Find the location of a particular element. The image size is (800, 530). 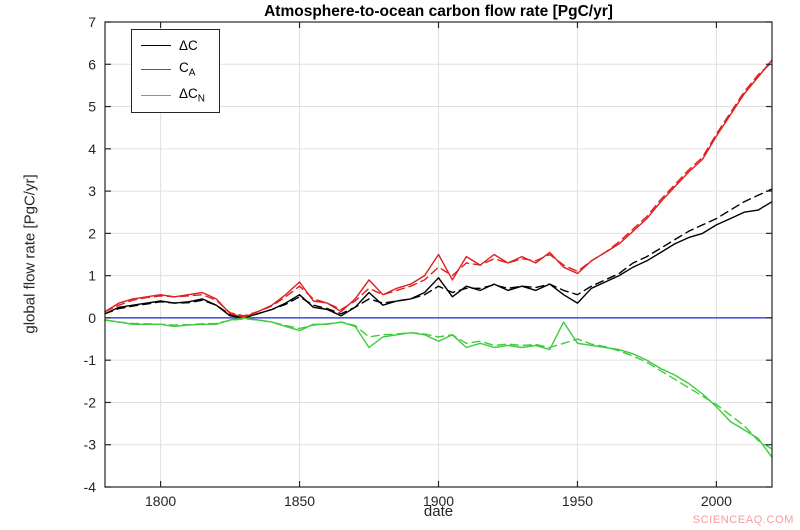

x-tick-label: 1900 is located at coordinates (438, 501).